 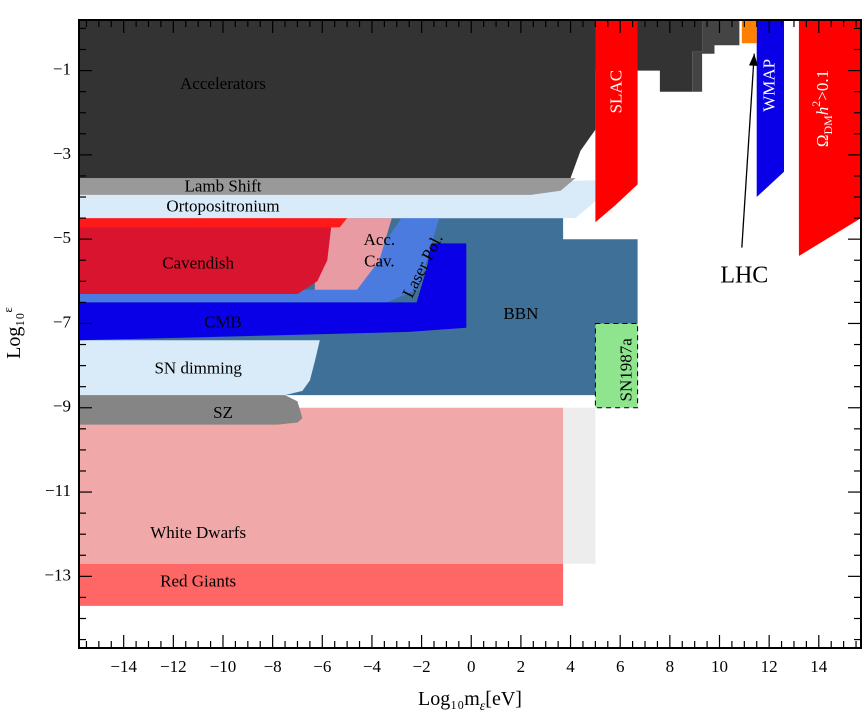 What do you see at coordinates (753, 59) in the screenshot?
I see `lhc-arrow-head` at bounding box center [753, 59].